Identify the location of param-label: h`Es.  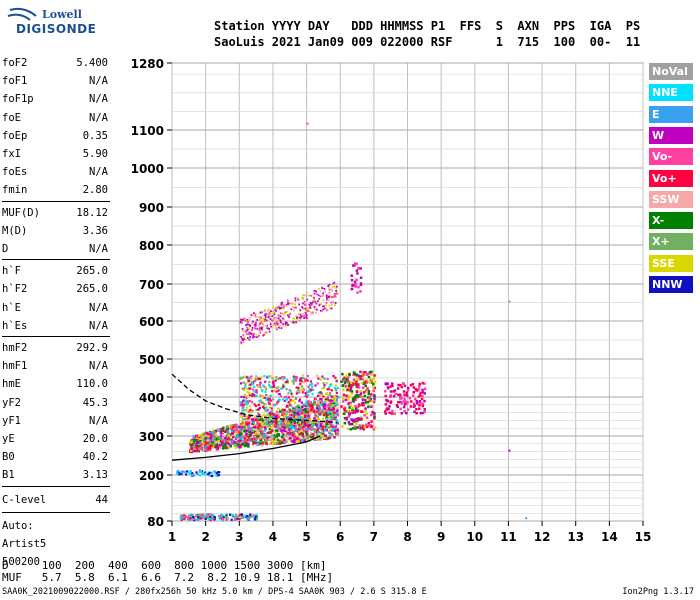
(15, 325).